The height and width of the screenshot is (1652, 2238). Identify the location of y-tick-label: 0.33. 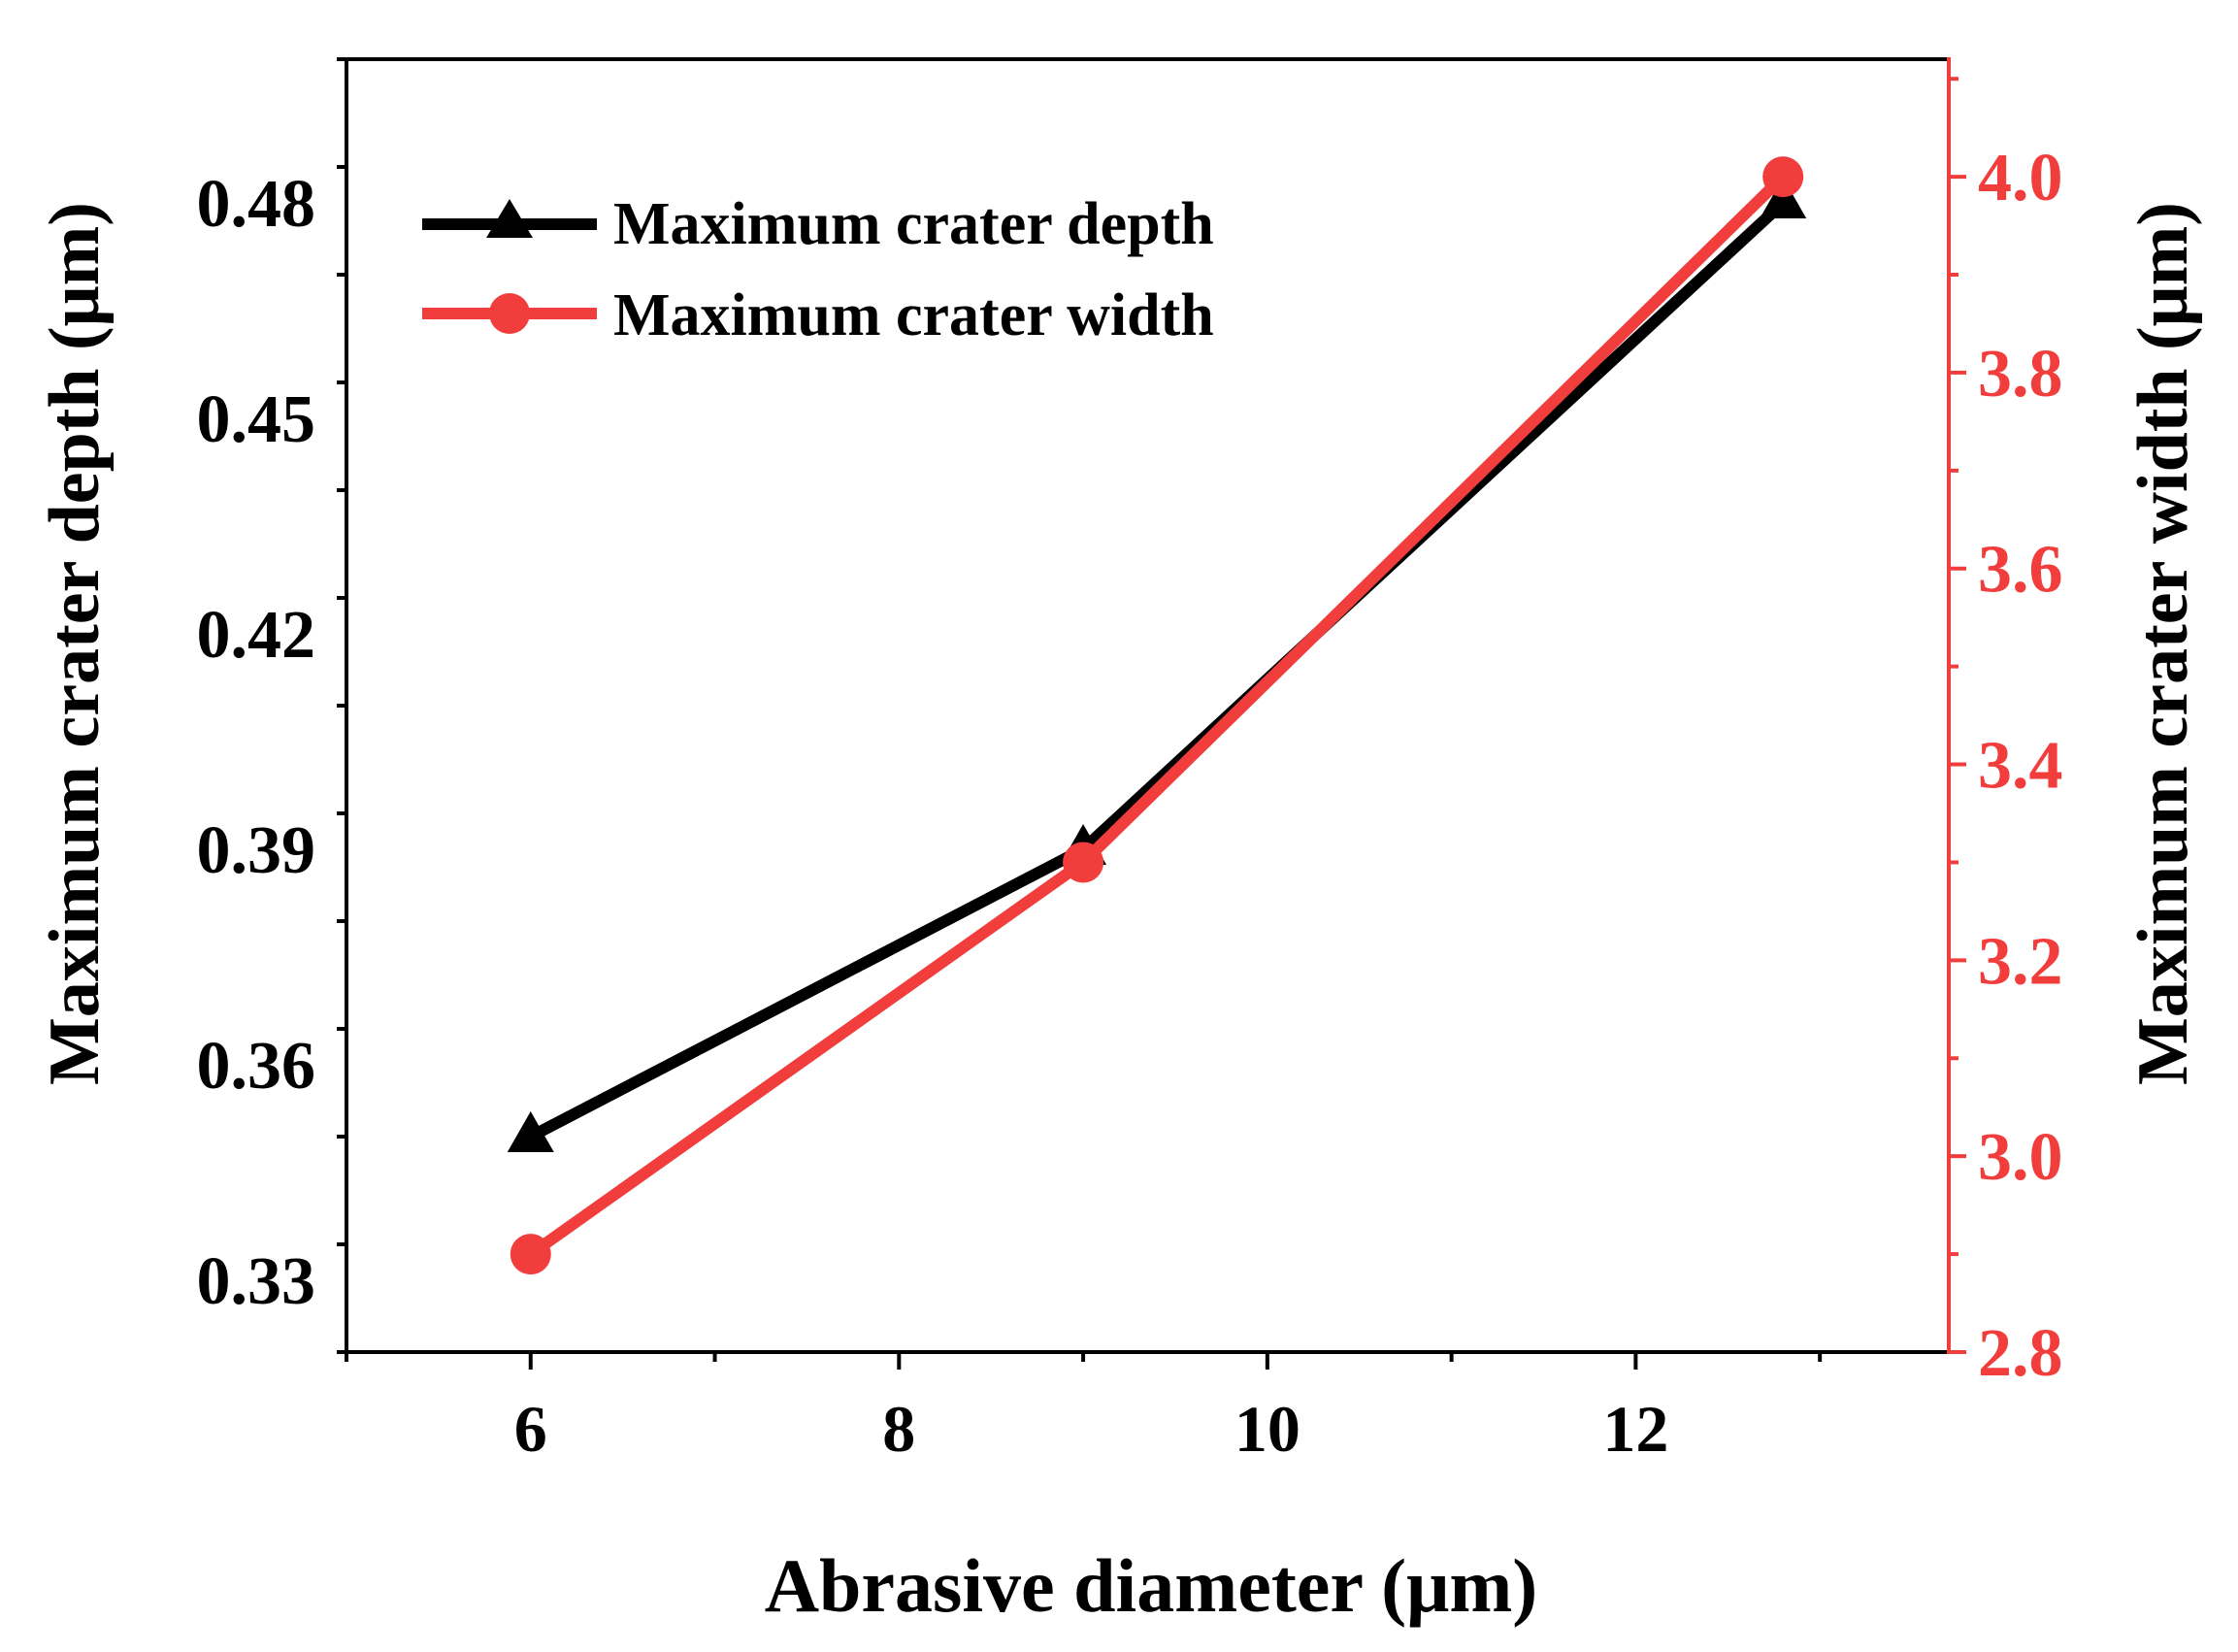
(256, 1282).